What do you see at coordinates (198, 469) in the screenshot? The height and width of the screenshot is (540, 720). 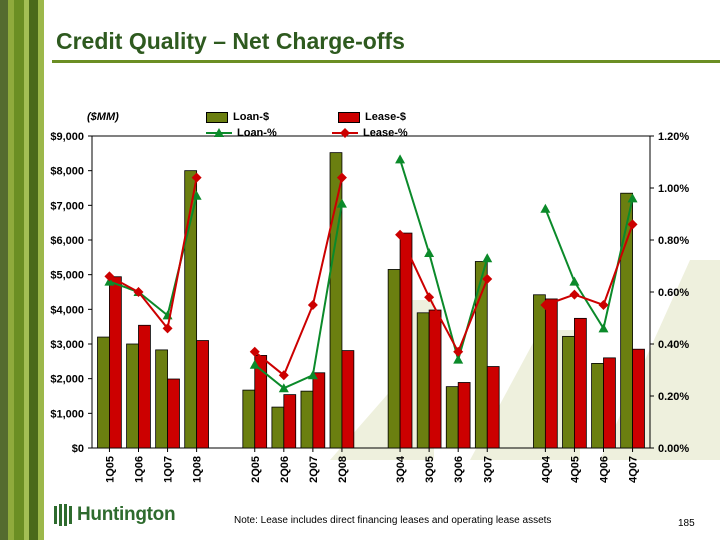 I see `x-axis-tick-label: 1Q08` at bounding box center [198, 469].